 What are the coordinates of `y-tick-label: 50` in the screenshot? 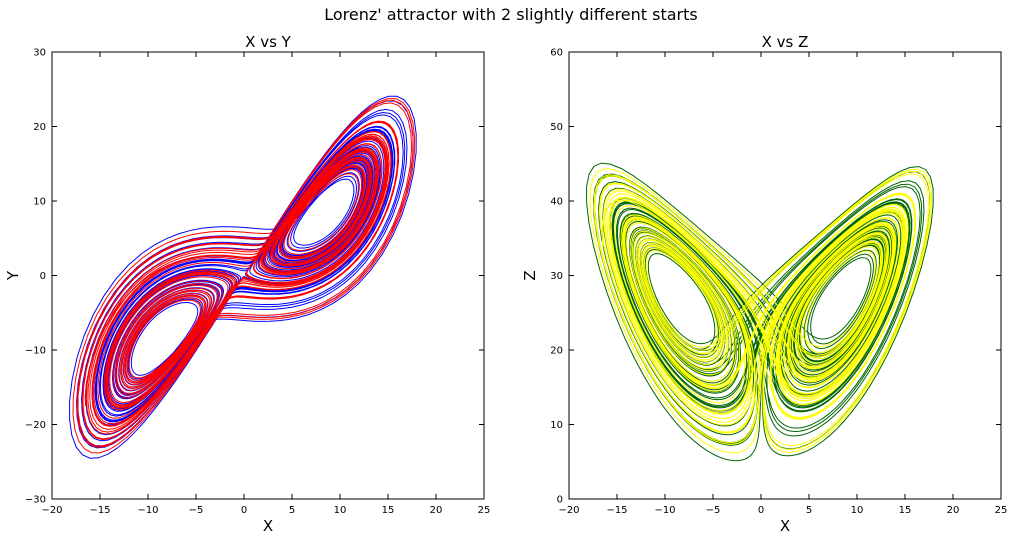 It's located at (556, 127).